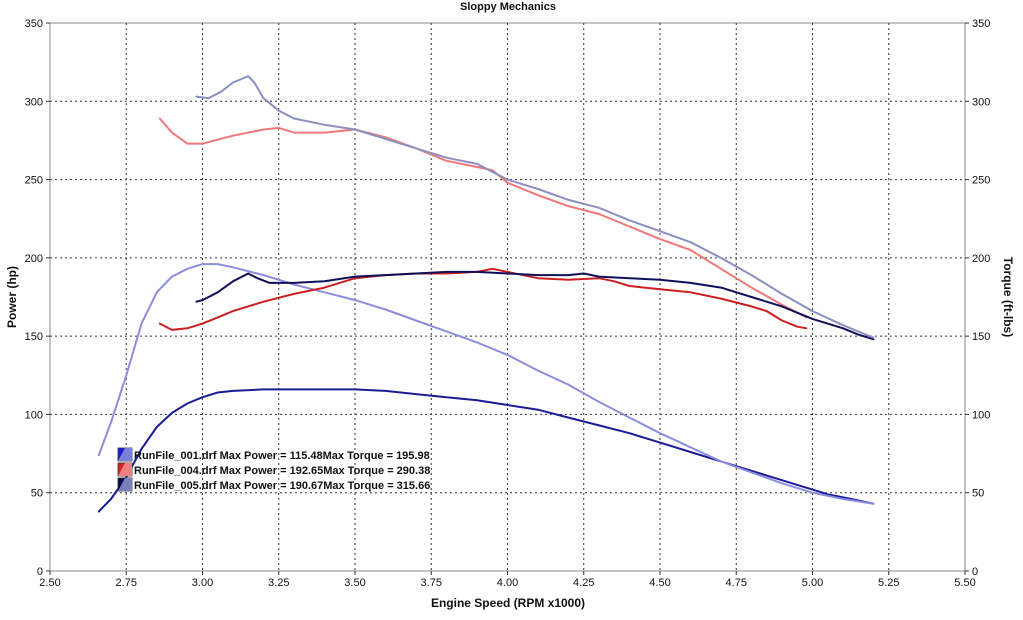 This screenshot has height=620, width=1023. What do you see at coordinates (981, 102) in the screenshot?
I see `y2-tick-label: 300` at bounding box center [981, 102].